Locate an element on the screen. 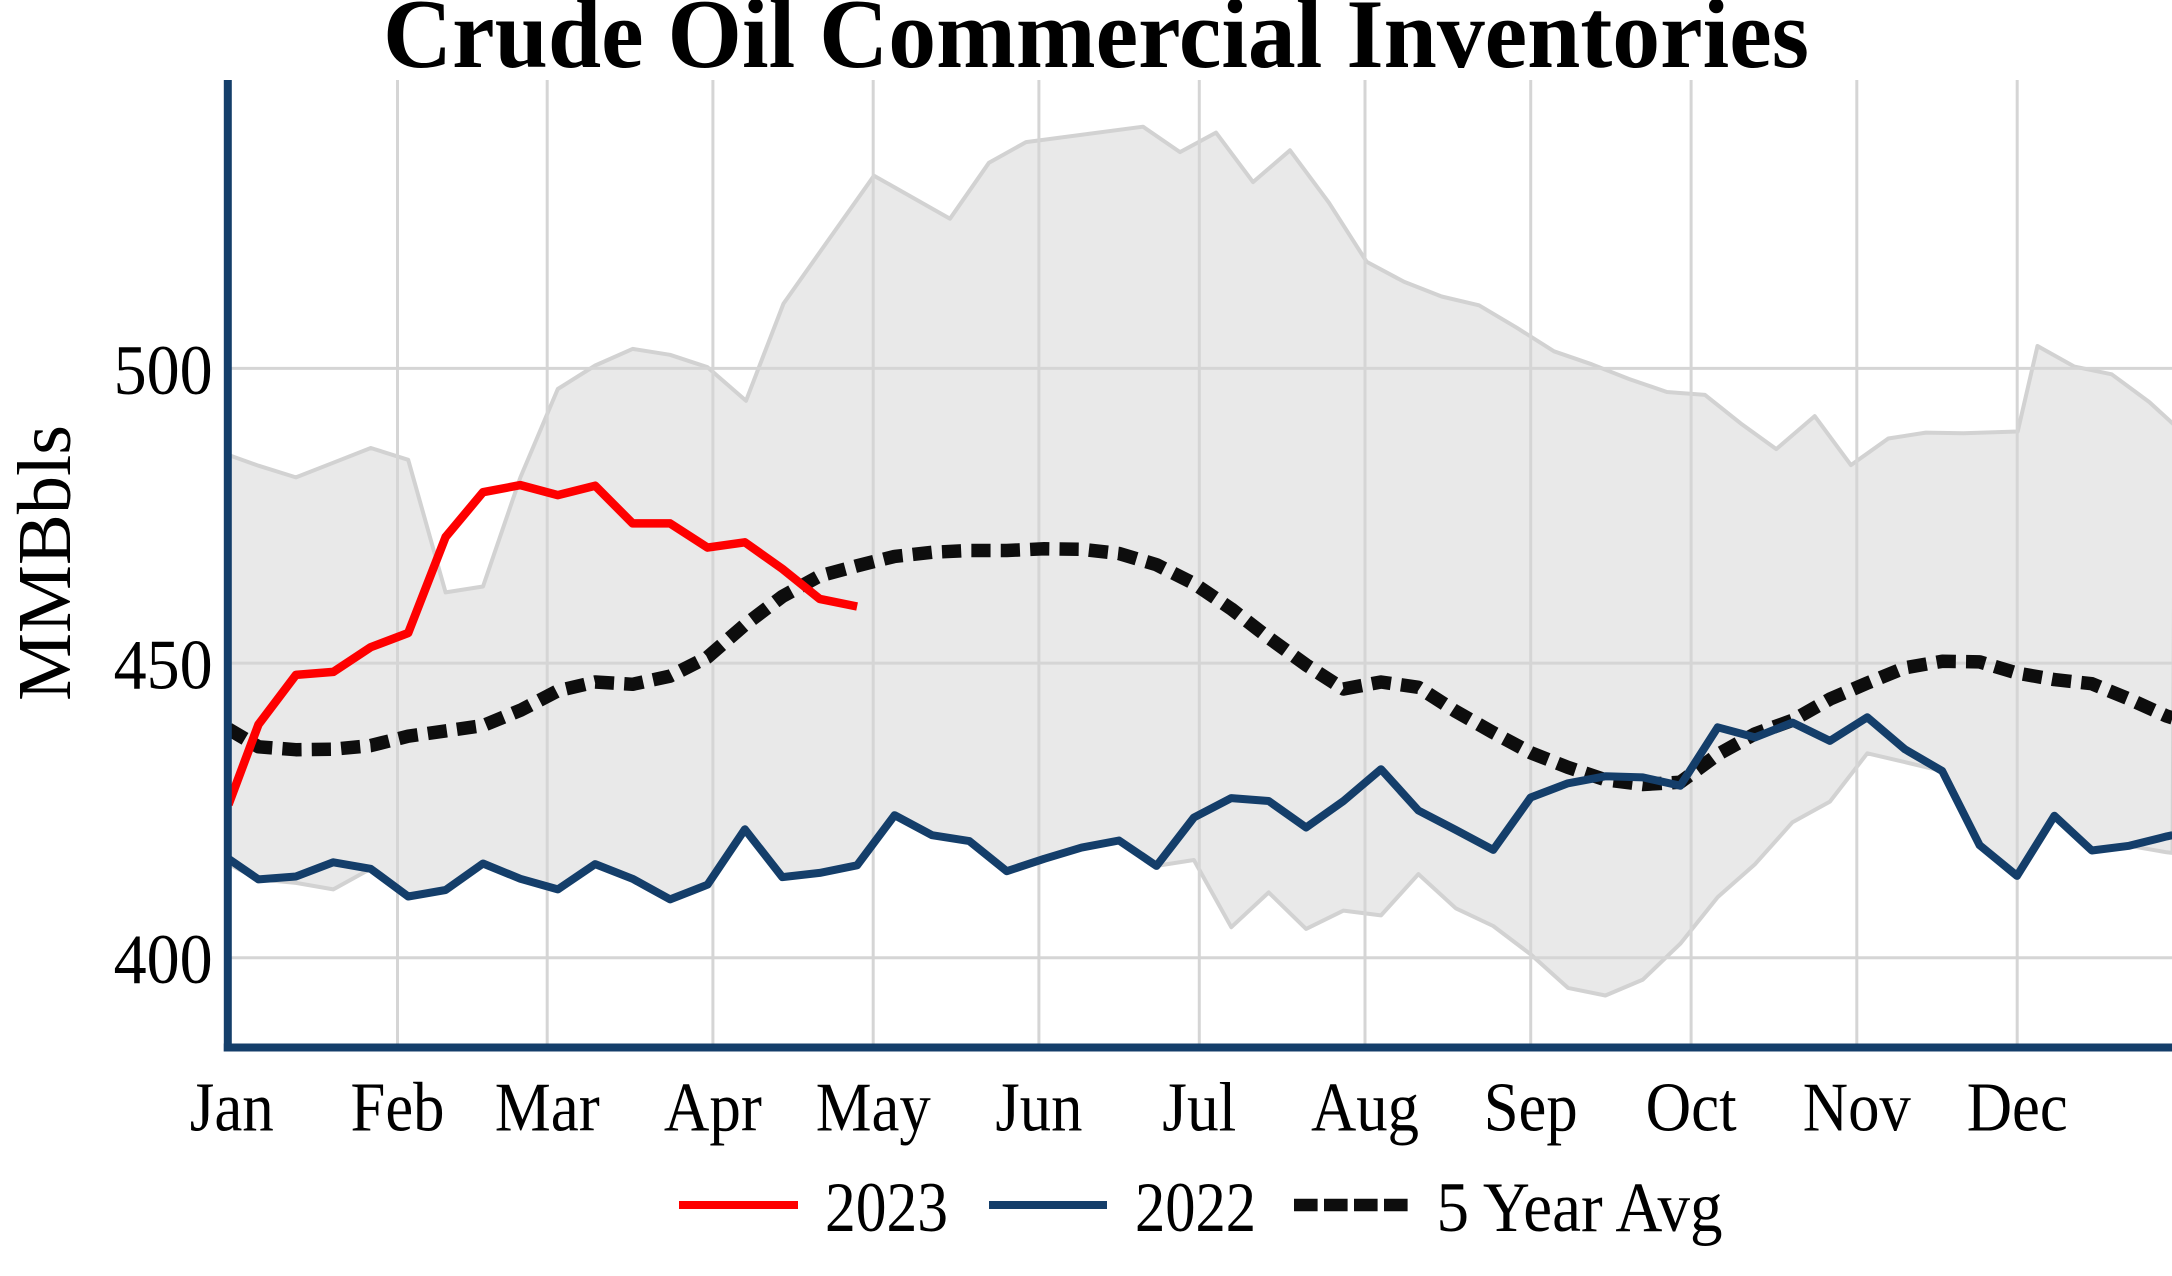  svg-text: 500 is located at coordinates (163, 371).